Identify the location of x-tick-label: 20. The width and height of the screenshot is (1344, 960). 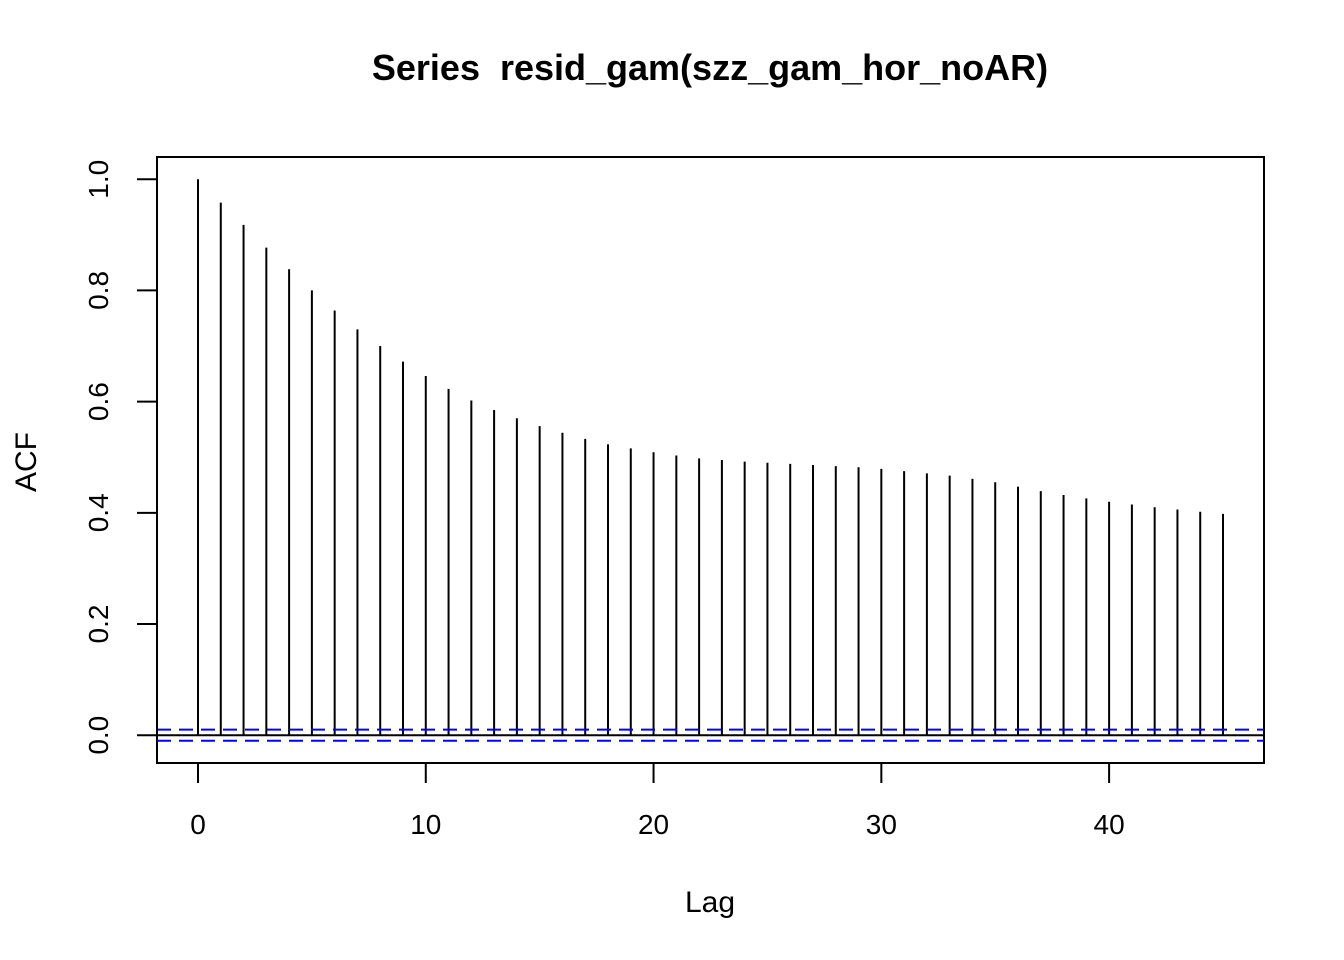
(653, 824).